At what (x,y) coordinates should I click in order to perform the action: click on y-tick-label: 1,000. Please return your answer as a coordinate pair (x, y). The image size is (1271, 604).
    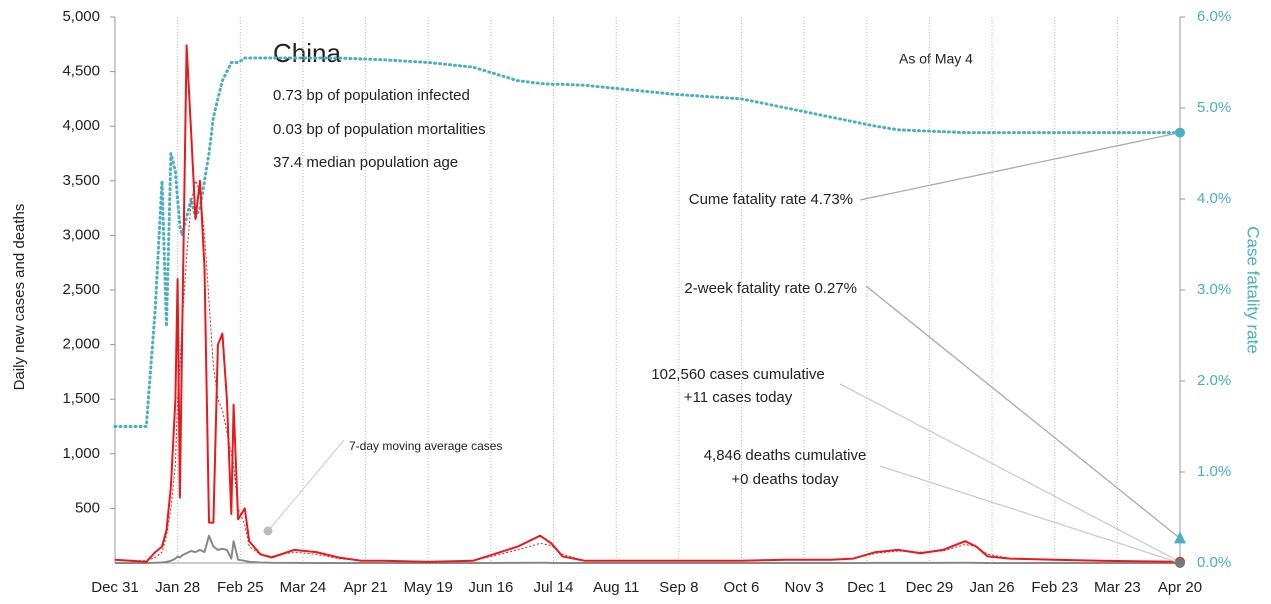
    Looking at the image, I should click on (81, 453).